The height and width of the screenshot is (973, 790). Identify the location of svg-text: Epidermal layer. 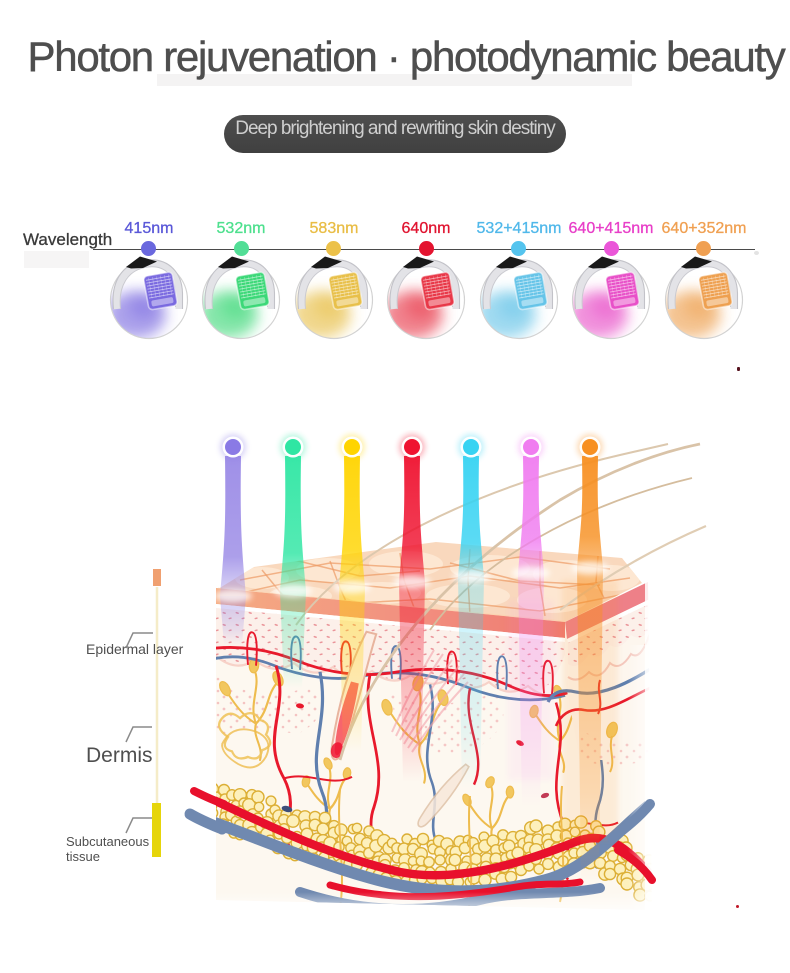
(135, 649).